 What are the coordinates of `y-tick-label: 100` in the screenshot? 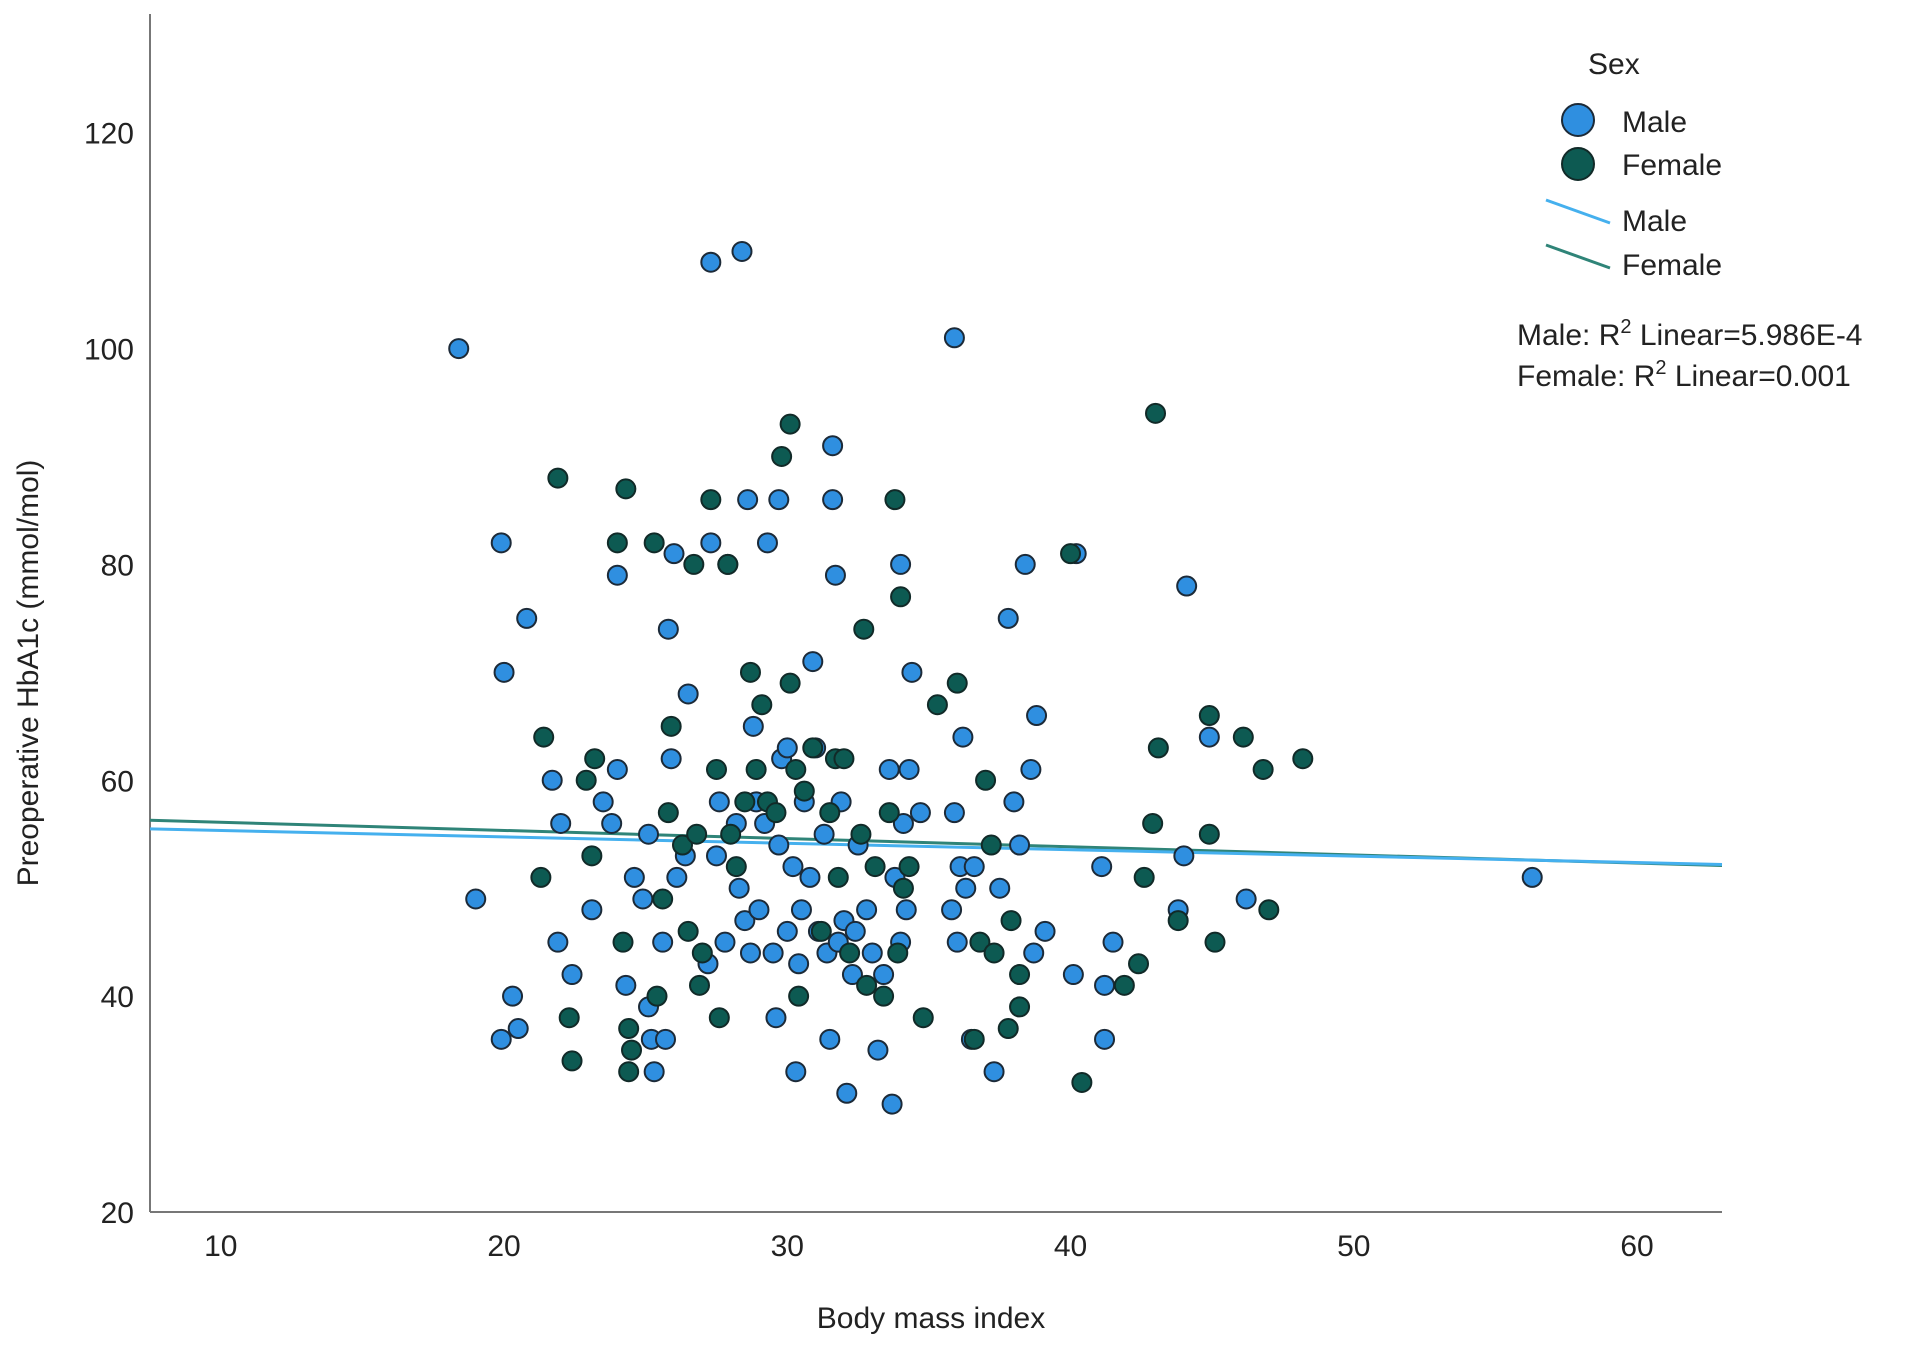 It's located at (109, 350).